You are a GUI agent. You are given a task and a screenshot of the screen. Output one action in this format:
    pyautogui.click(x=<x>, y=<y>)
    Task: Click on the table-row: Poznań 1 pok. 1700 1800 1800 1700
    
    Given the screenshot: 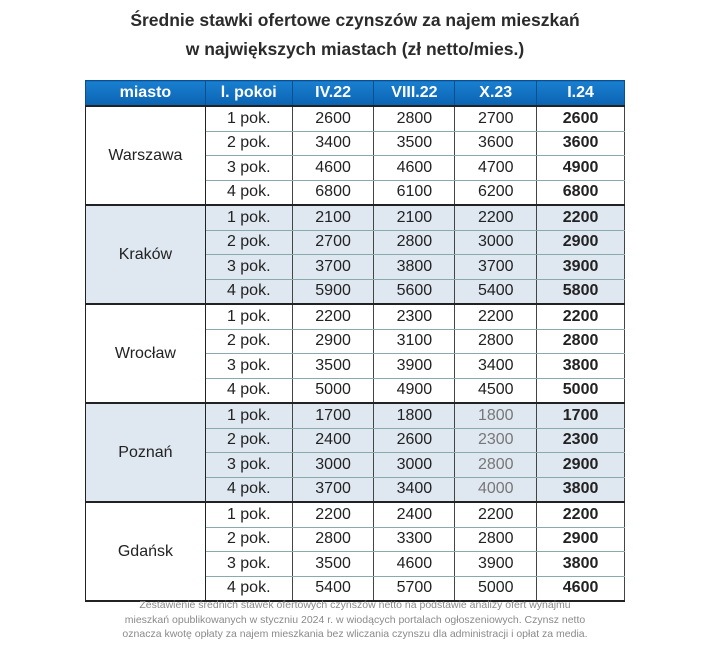 What is the action you would take?
    pyautogui.click(x=355, y=452)
    